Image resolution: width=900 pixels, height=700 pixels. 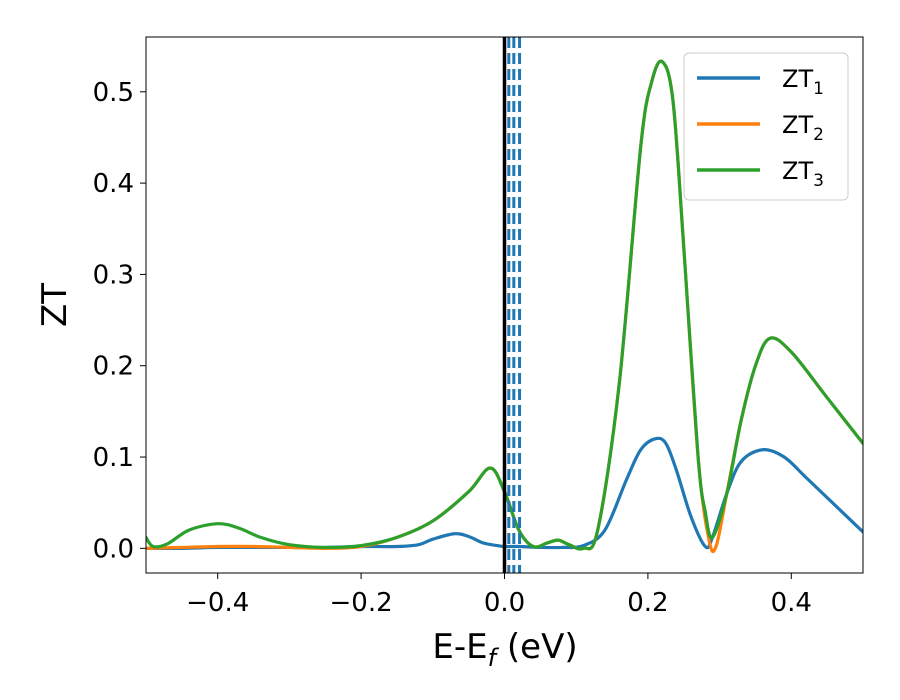 I want to click on legend-box, so click(x=766, y=126).